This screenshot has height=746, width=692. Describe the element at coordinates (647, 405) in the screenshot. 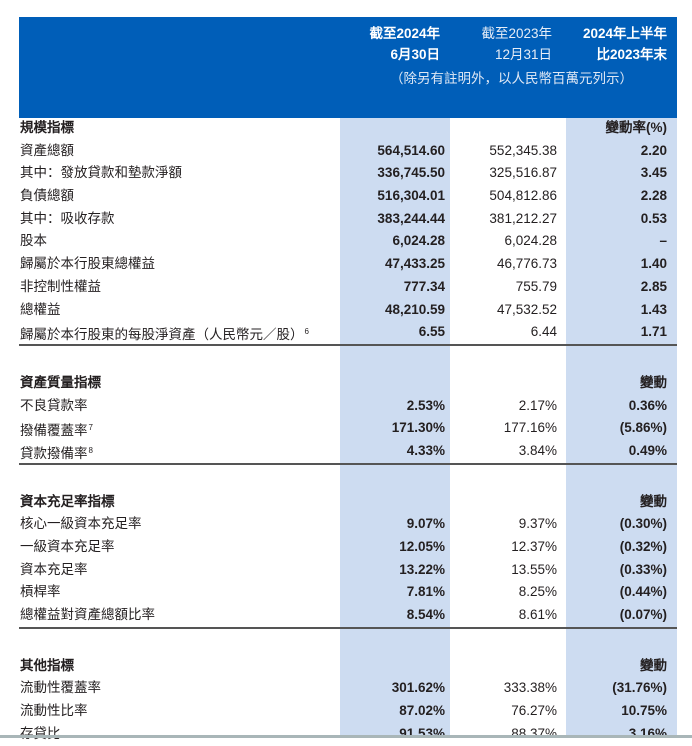

I see `value-change: 0.36%` at that location.